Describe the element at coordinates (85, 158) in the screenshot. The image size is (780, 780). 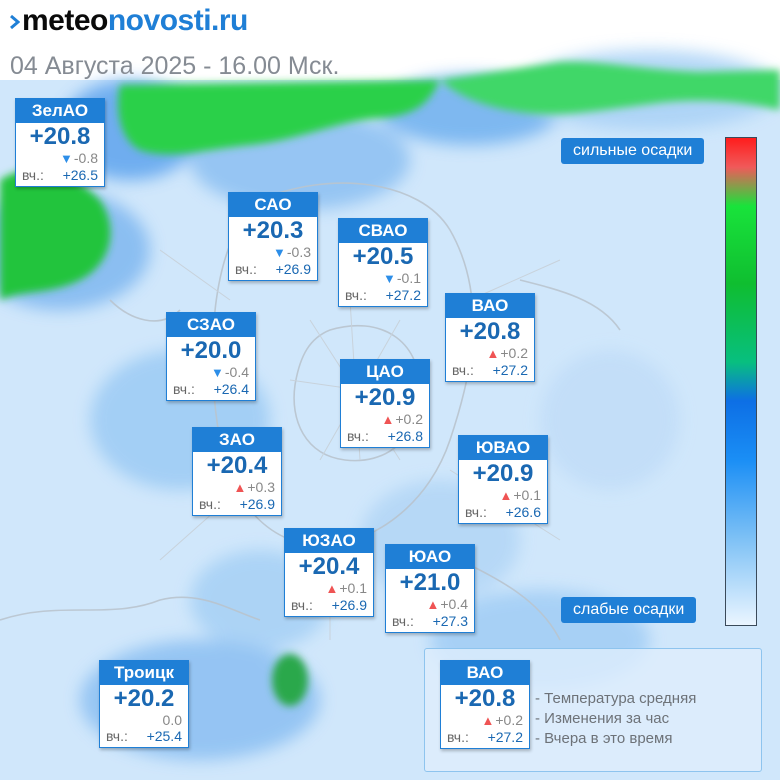
I see `change-value: -0.8` at that location.